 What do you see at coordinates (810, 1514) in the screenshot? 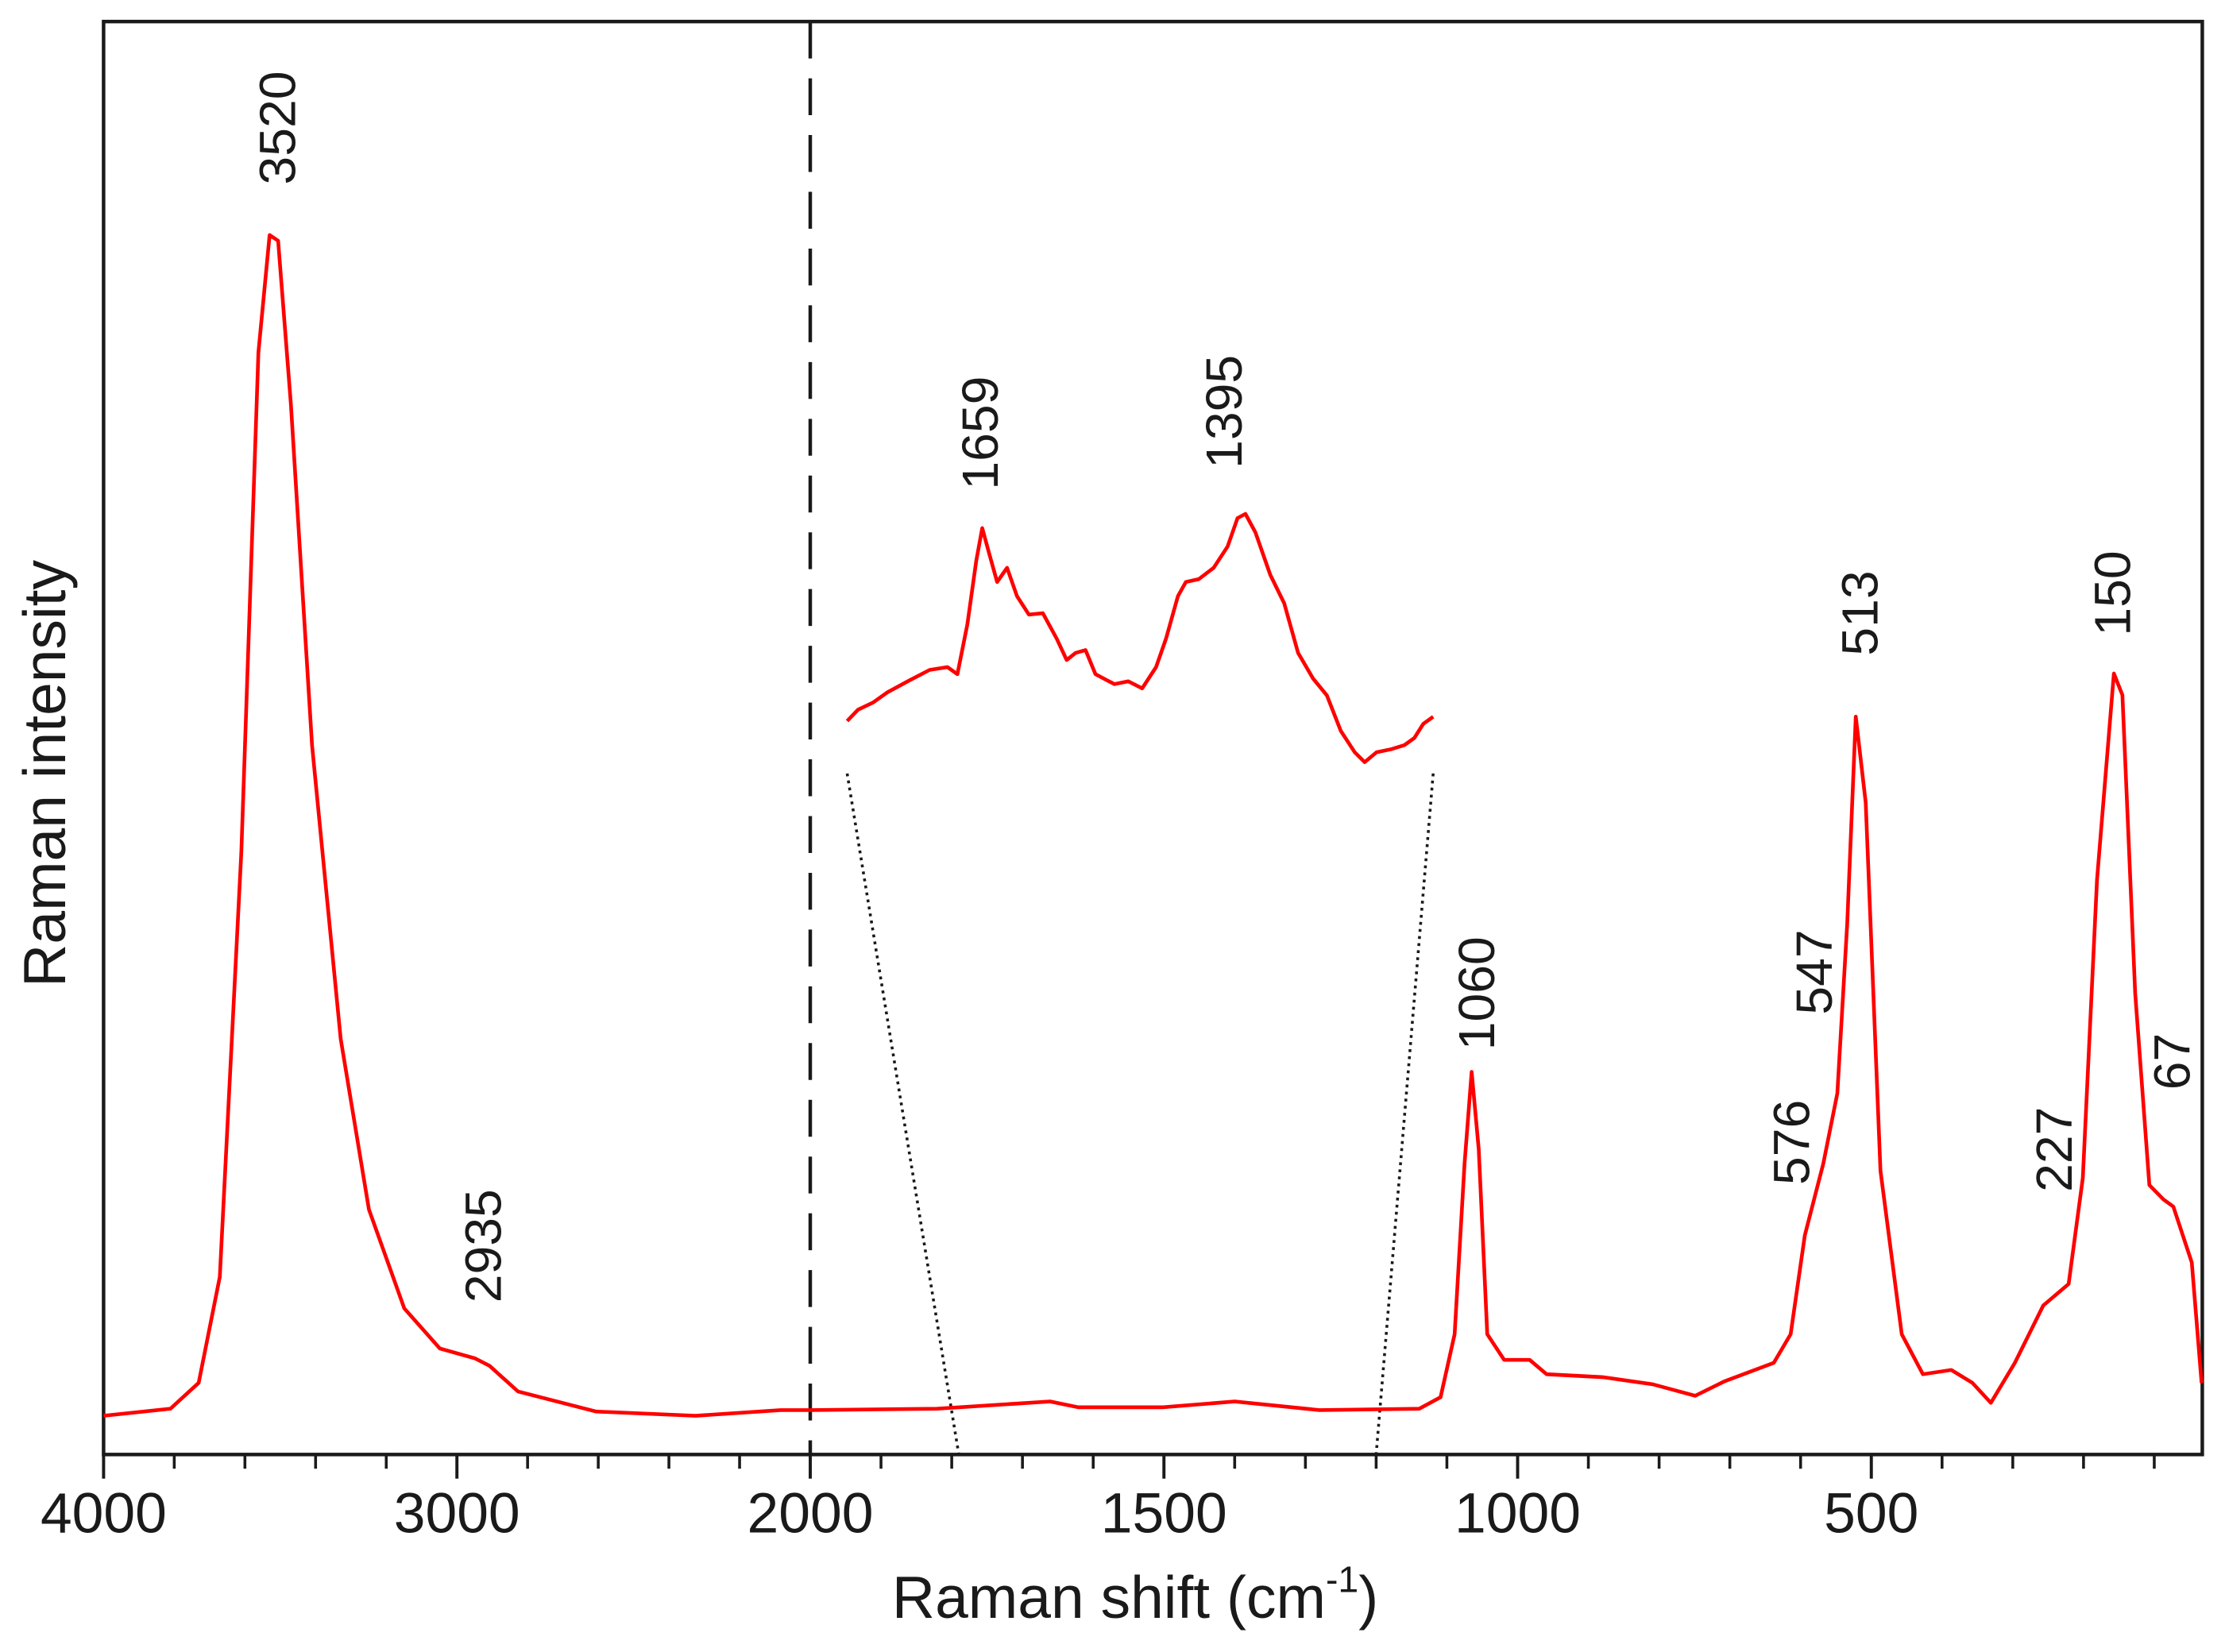
I see `x-tick-label: 2000` at bounding box center [810, 1514].